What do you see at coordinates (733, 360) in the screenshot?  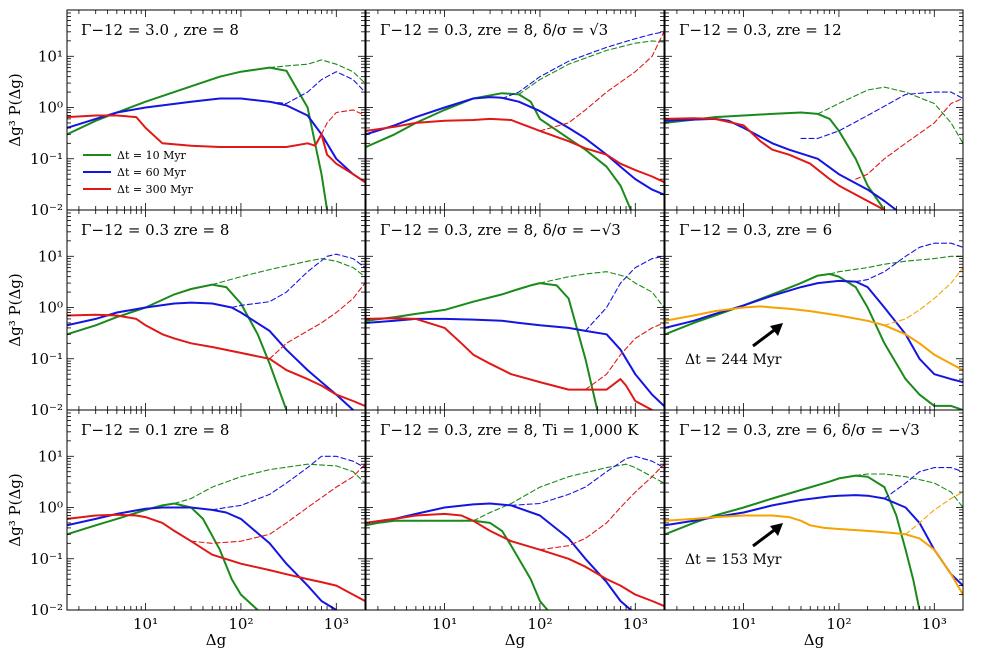 I see `annotation-label: Δt = 244 Myr` at bounding box center [733, 360].